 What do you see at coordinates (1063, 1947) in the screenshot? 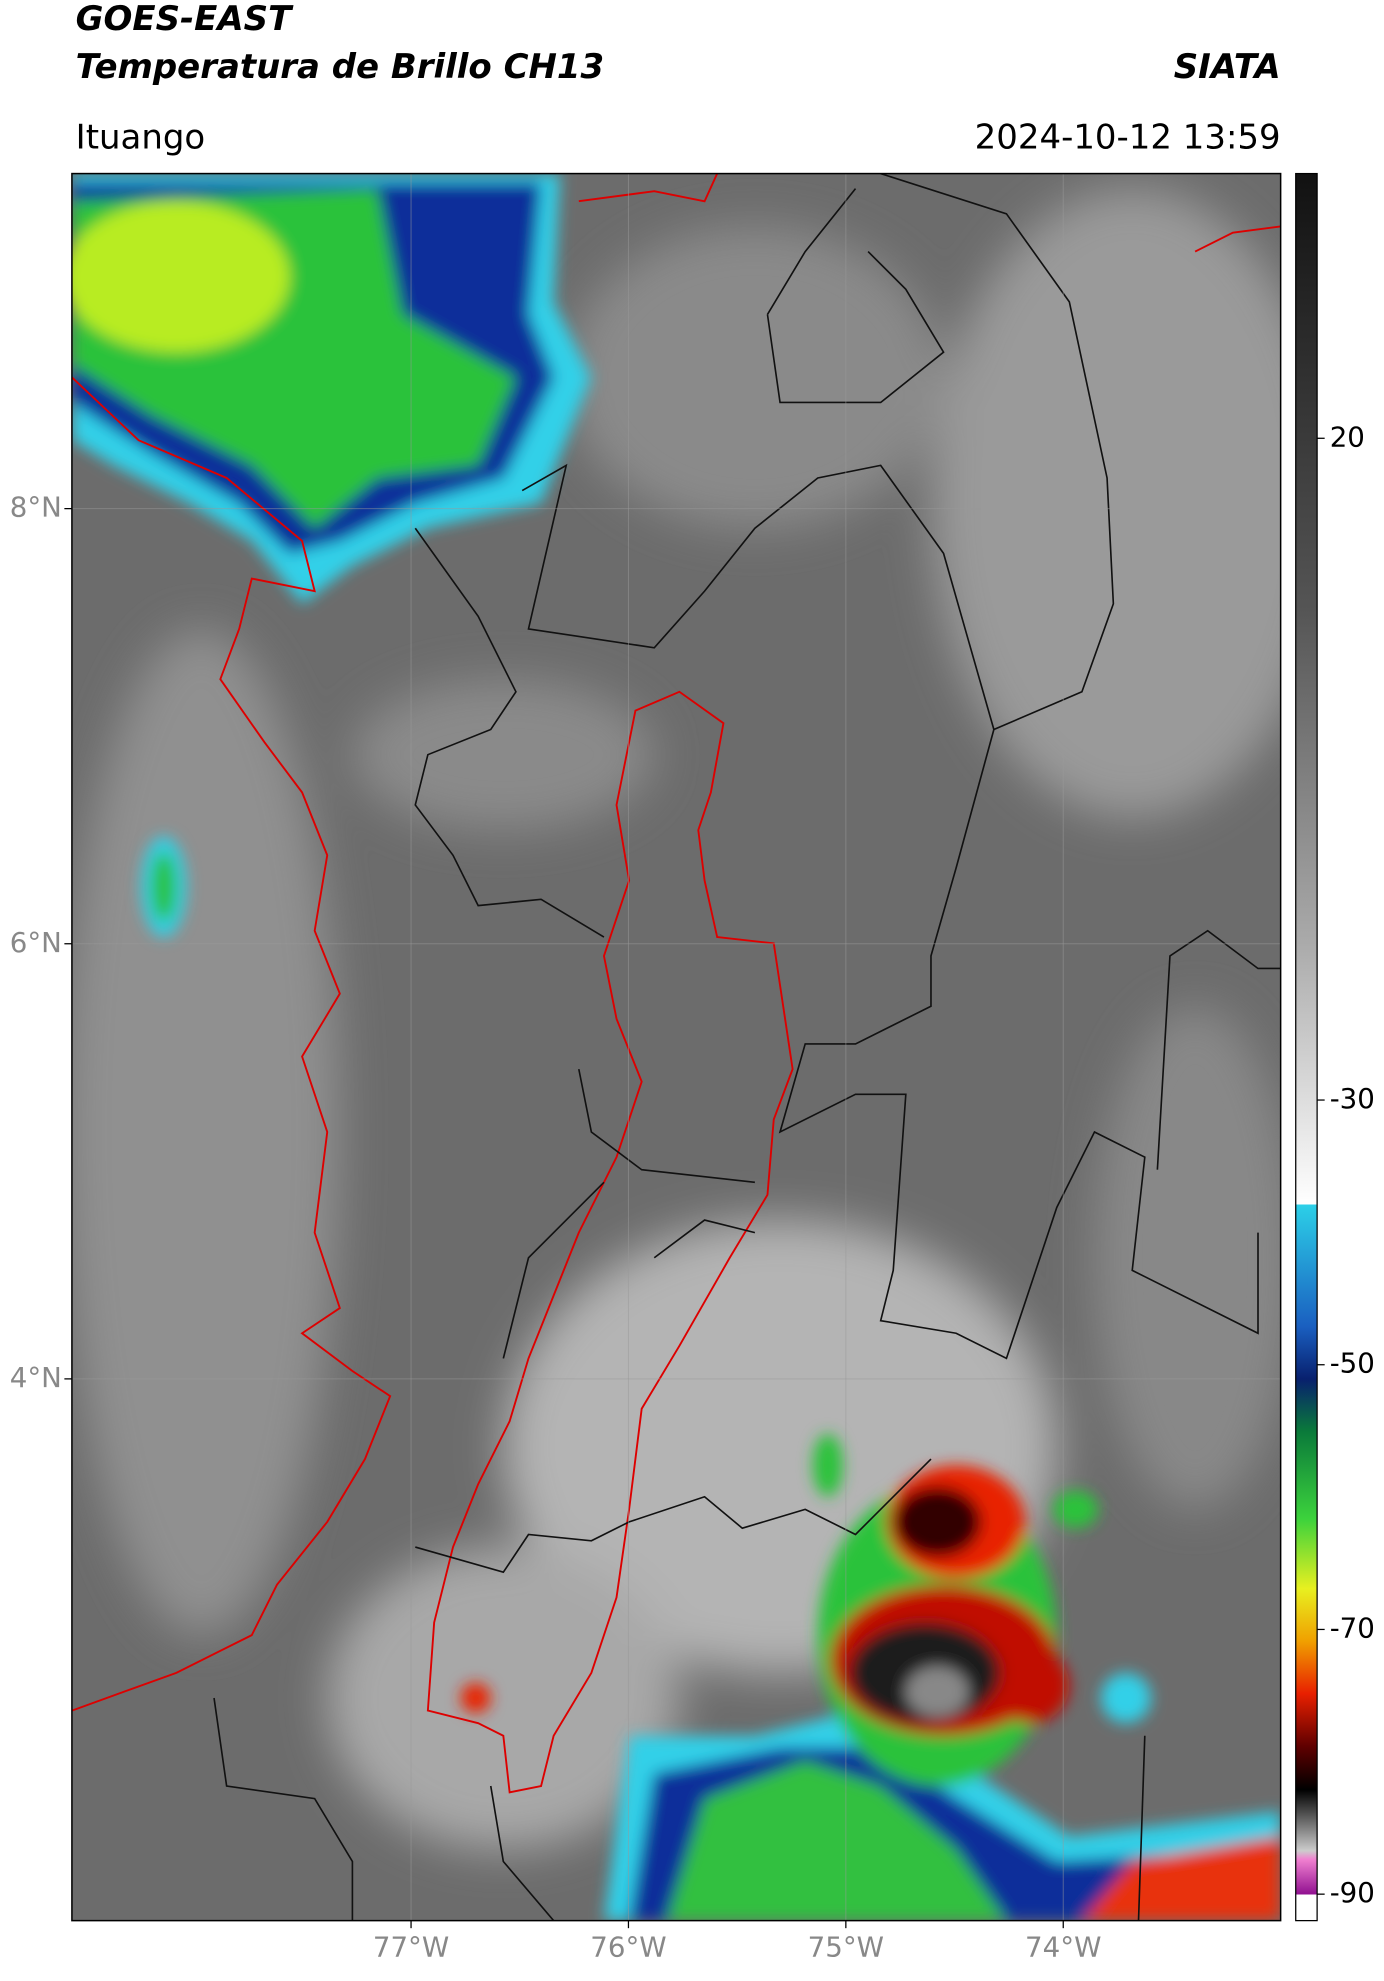
I see `x-tick-label: 74°W` at bounding box center [1063, 1947].